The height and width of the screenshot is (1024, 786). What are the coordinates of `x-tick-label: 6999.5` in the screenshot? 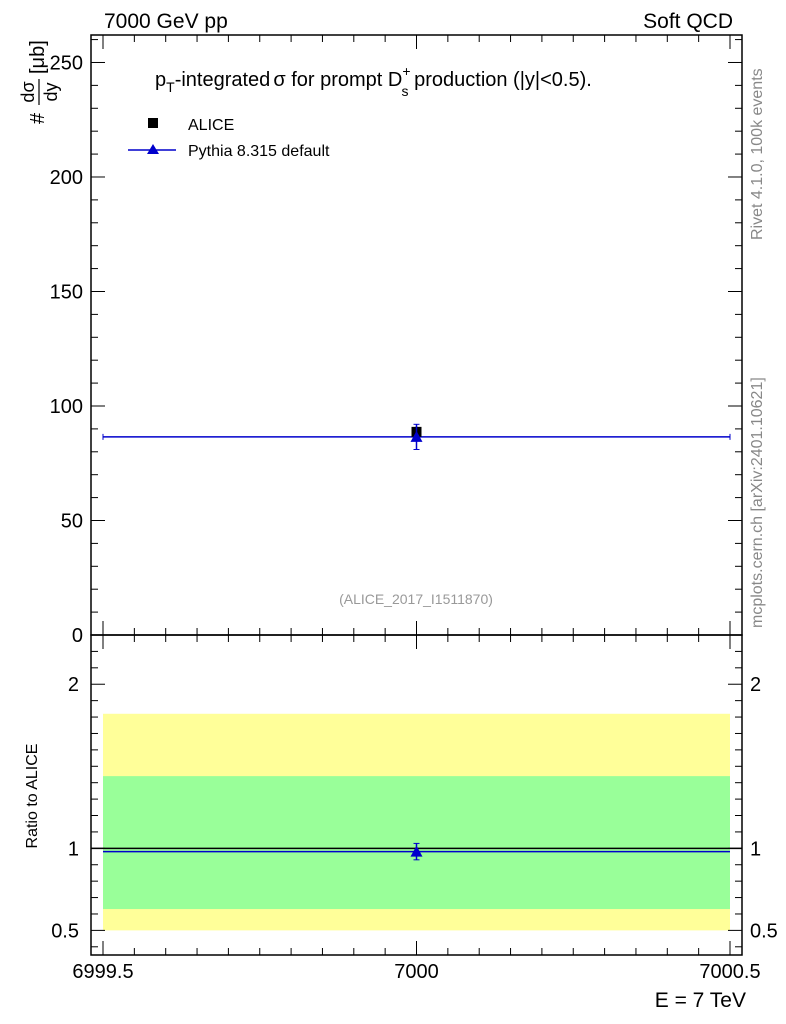 It's located at (102, 972).